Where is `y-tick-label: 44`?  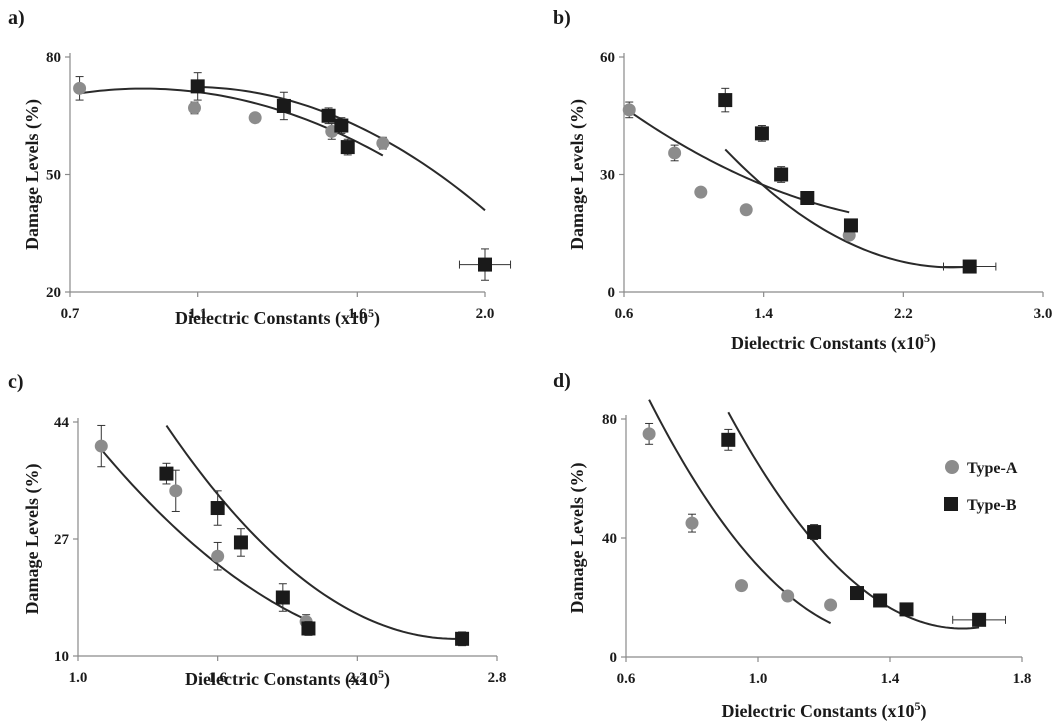
y-tick-label: 44 is located at coordinates (62, 423).